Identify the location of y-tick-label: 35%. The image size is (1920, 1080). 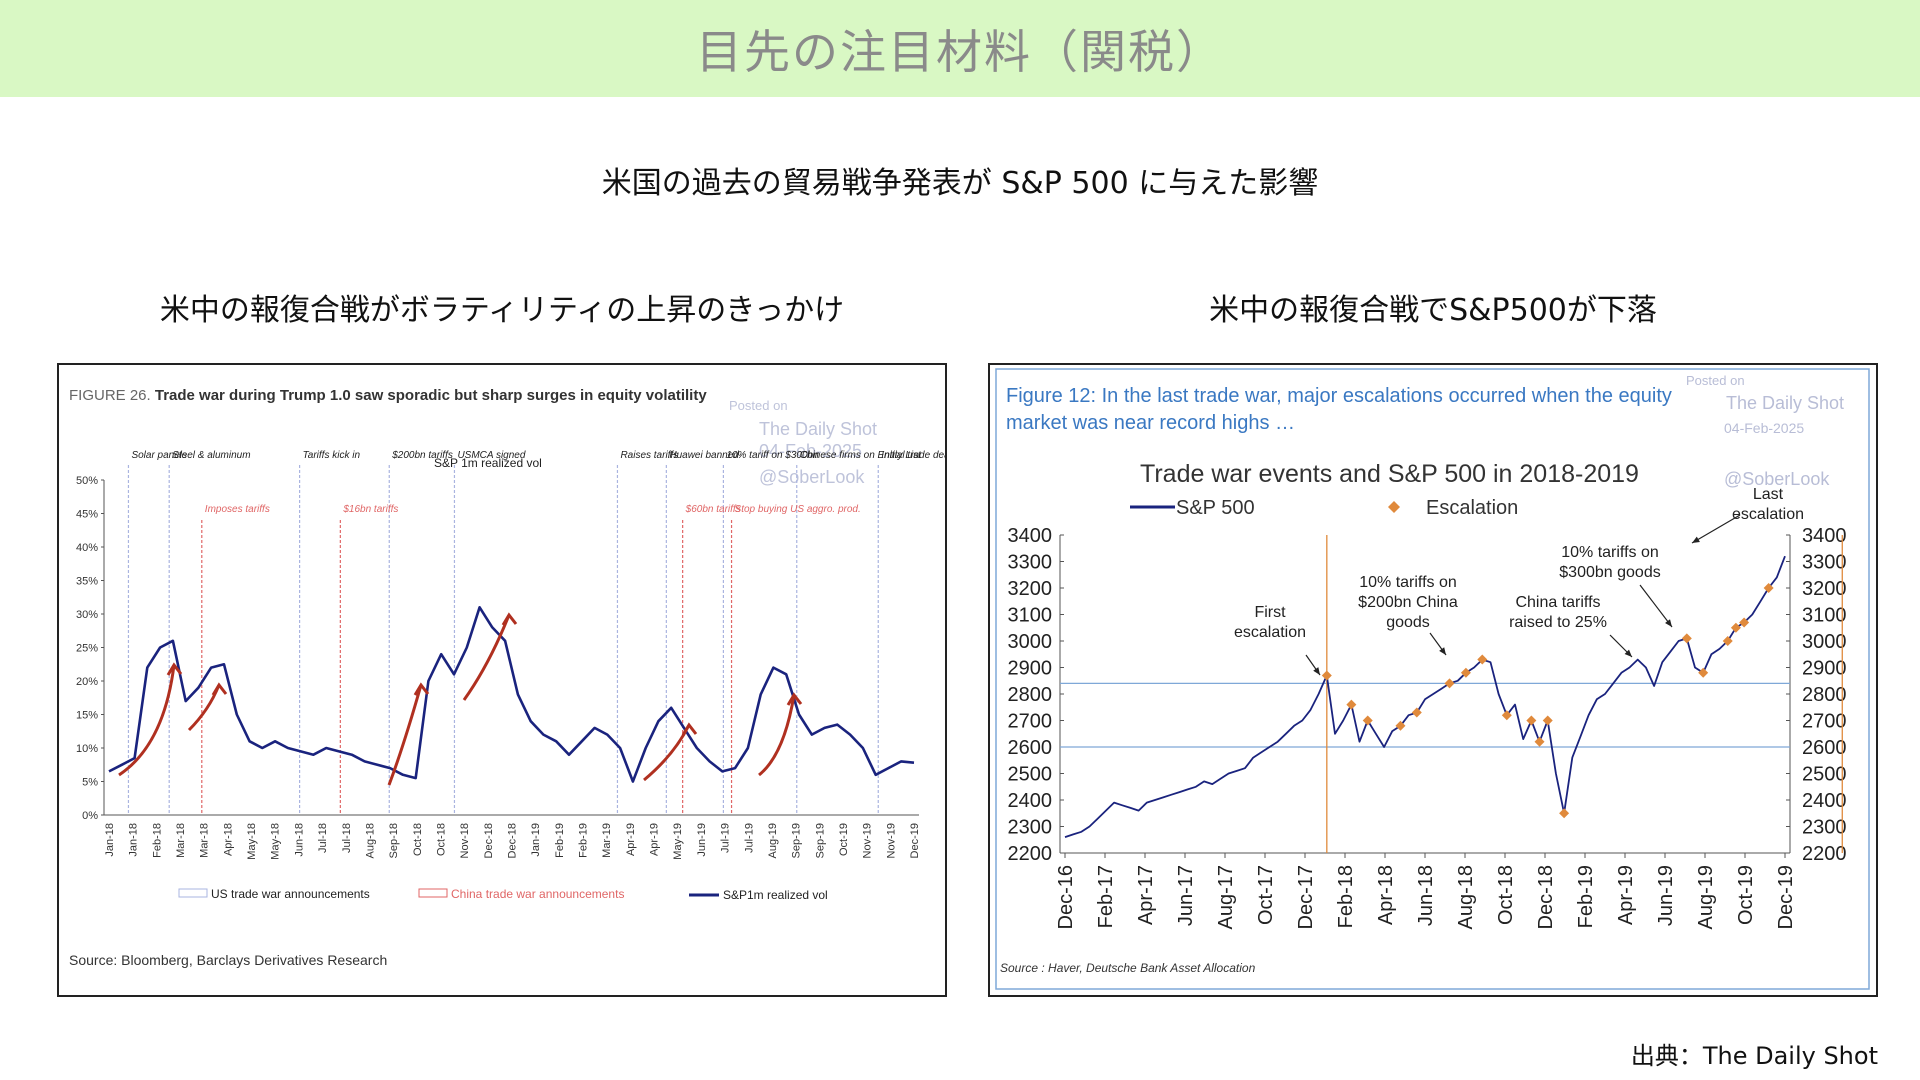
(87, 582).